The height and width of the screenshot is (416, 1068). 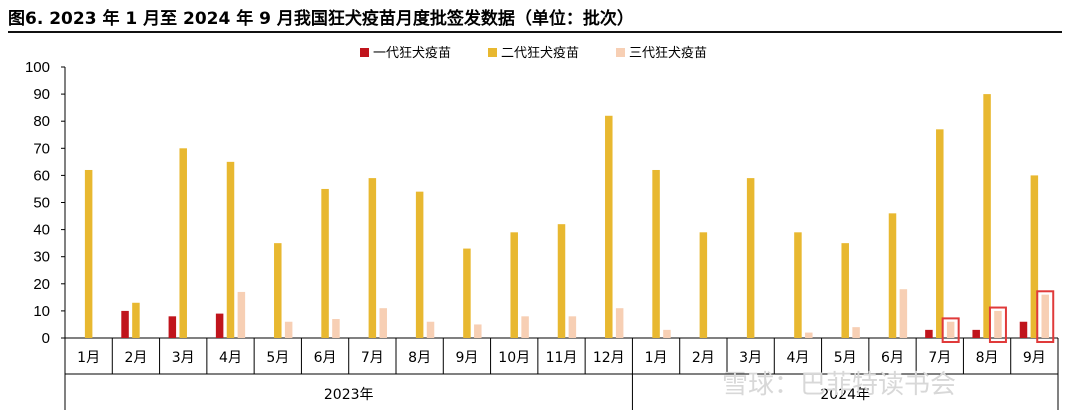 I want to click on y-tick-label: 10, so click(x=41, y=311).